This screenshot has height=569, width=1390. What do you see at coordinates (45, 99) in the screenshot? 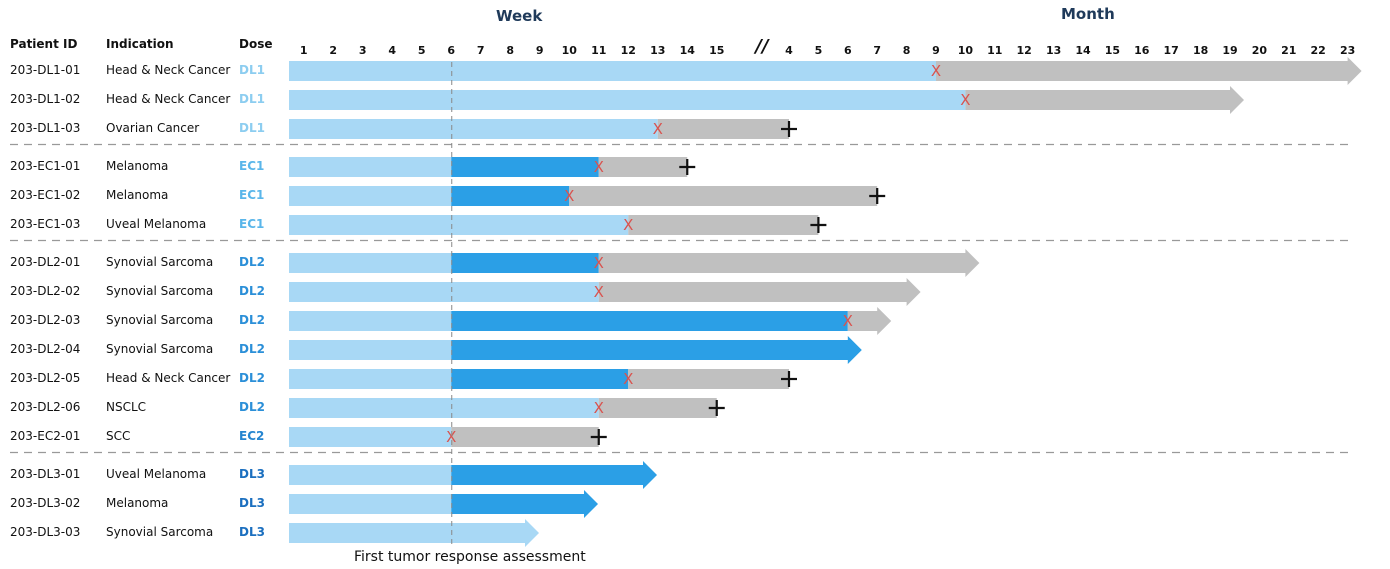
I see `patient-id: 203-DL1-02` at bounding box center [45, 99].